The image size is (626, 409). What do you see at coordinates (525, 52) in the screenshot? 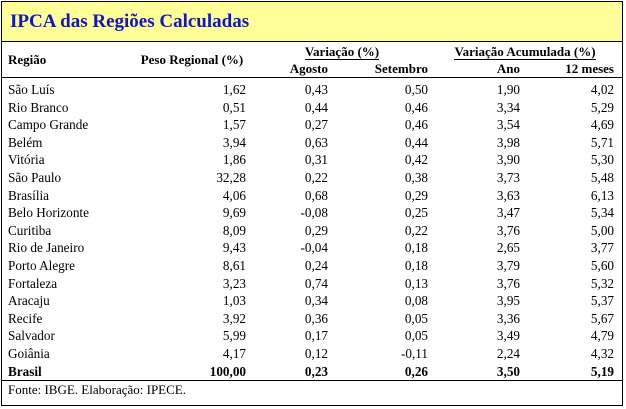
I see `header-acumulada-label: Variação Acumulada (%)` at bounding box center [525, 52].